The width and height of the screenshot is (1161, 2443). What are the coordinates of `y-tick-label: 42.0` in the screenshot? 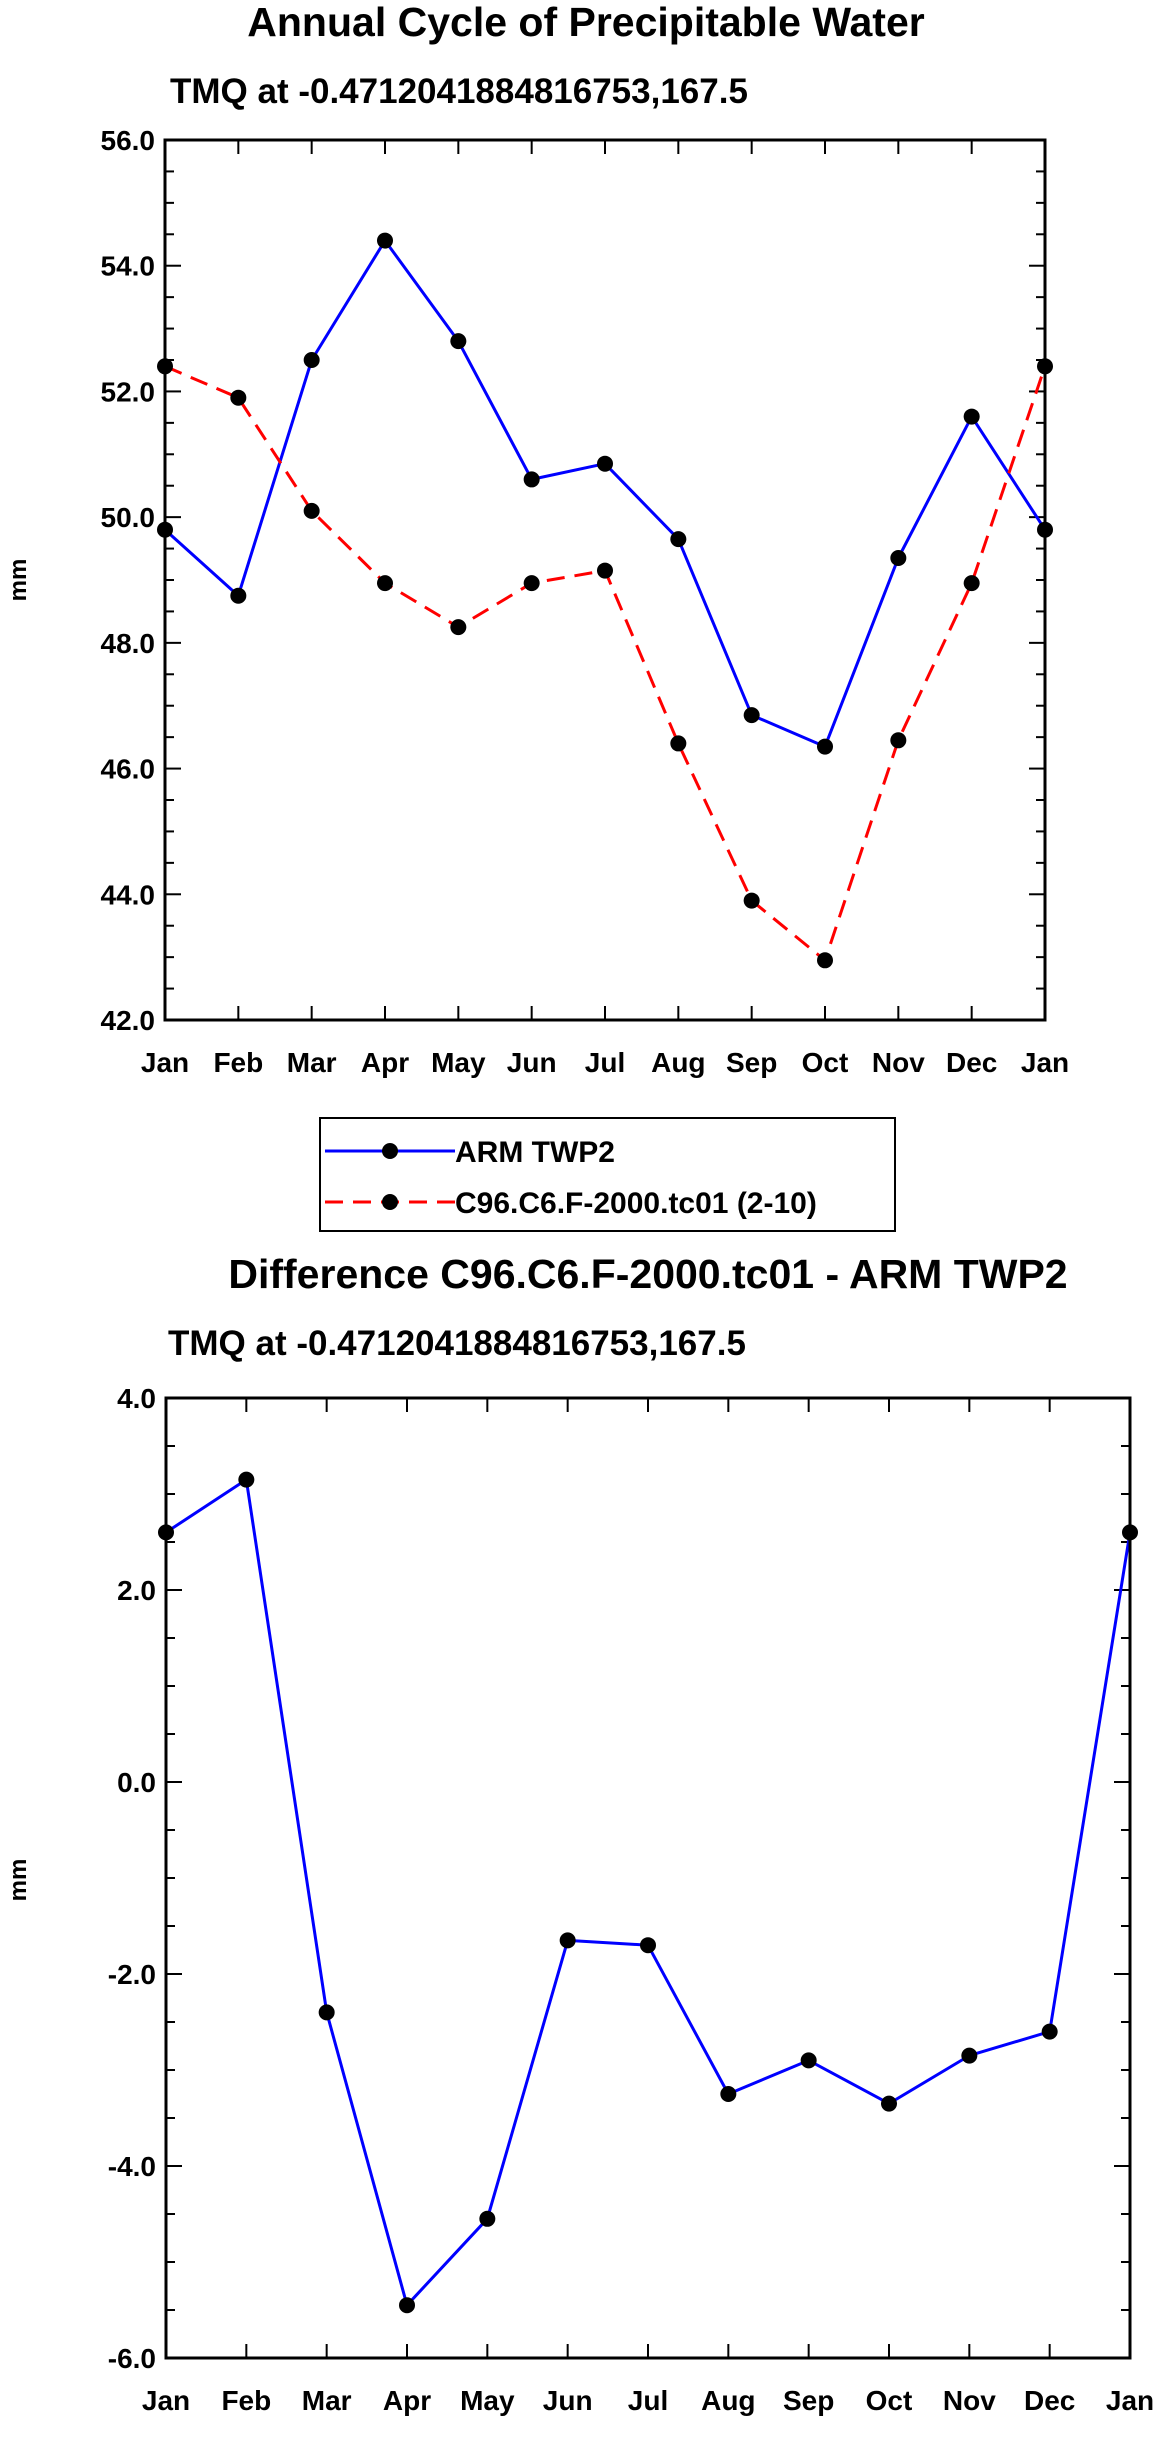 It's located at (128, 1020).